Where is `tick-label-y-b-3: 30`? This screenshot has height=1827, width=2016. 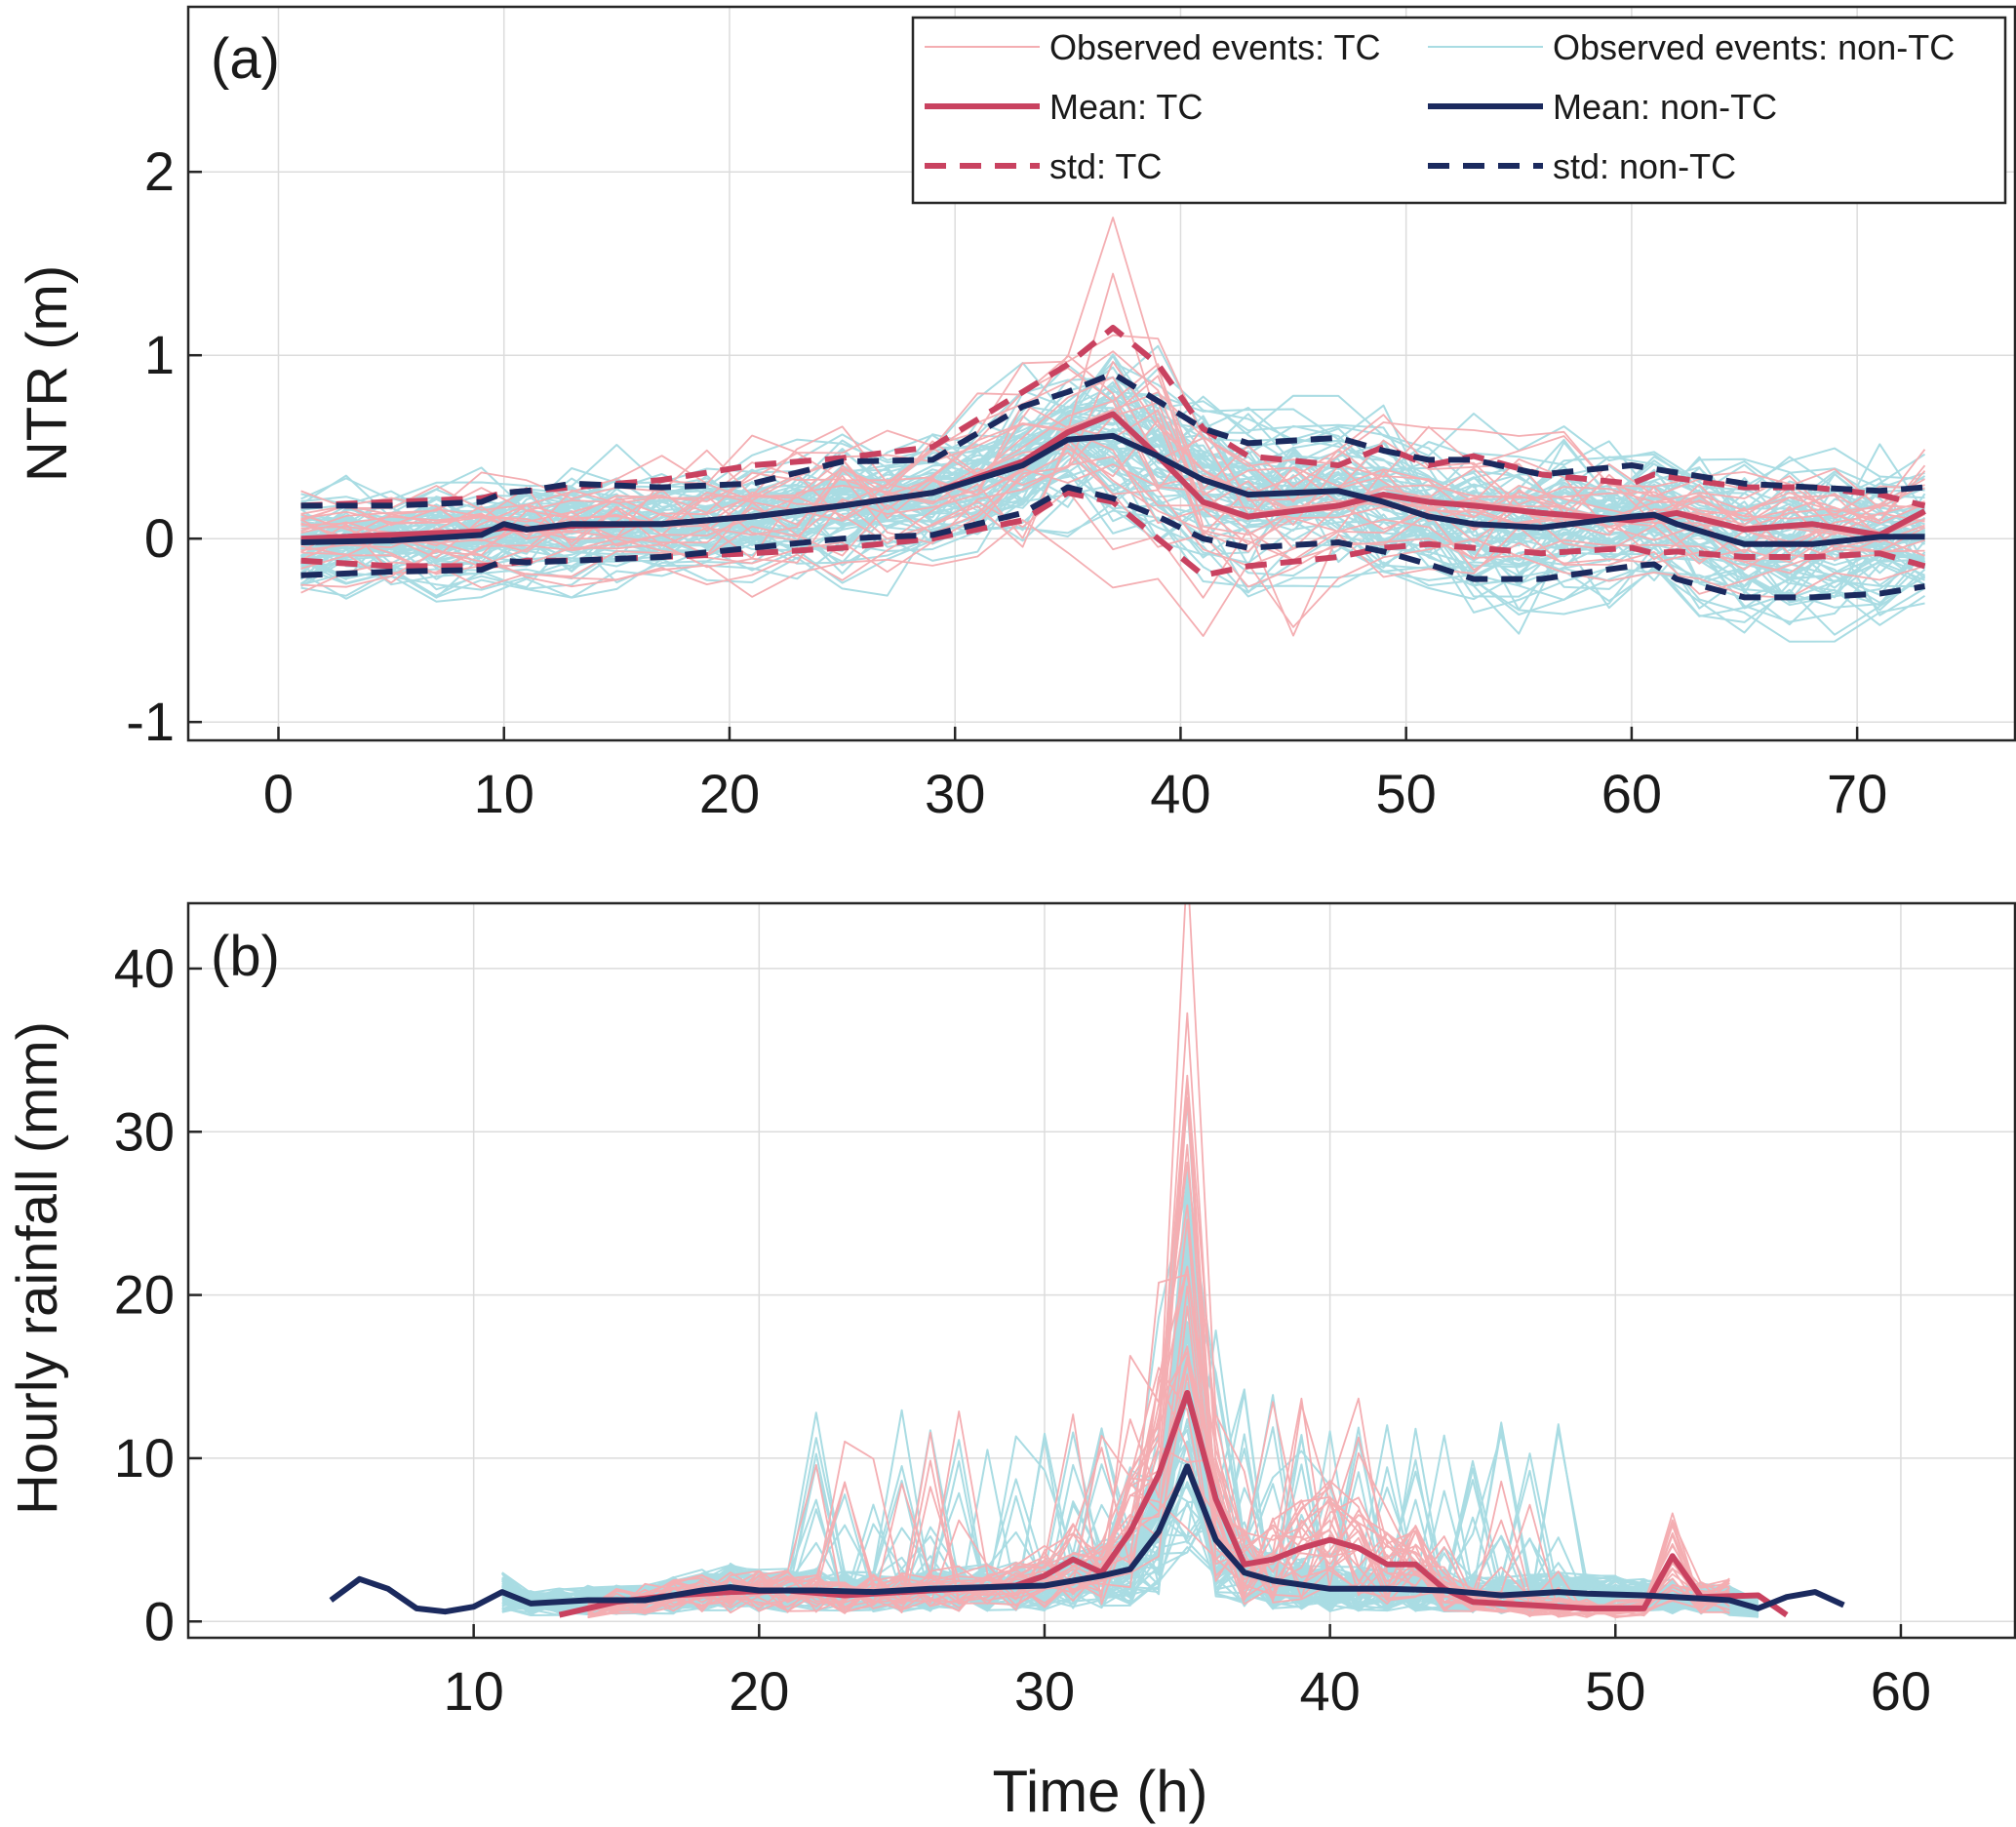
tick-label-y-b-3: 30 is located at coordinates (145, 1131).